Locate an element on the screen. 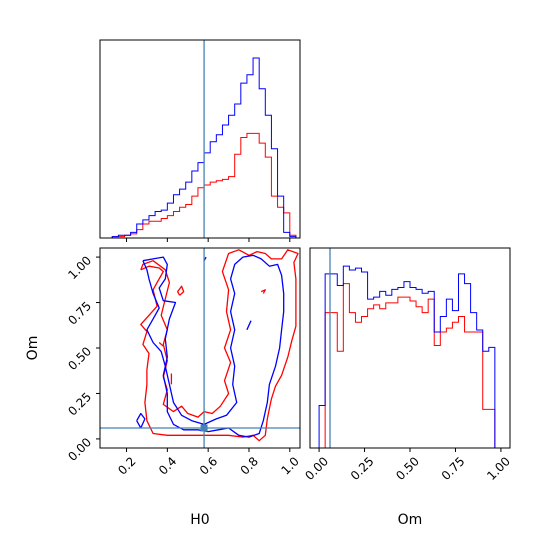 Image resolution: width=550 pixels, height=550 pixels. hist-Om-frame is located at coordinates (410, 348).